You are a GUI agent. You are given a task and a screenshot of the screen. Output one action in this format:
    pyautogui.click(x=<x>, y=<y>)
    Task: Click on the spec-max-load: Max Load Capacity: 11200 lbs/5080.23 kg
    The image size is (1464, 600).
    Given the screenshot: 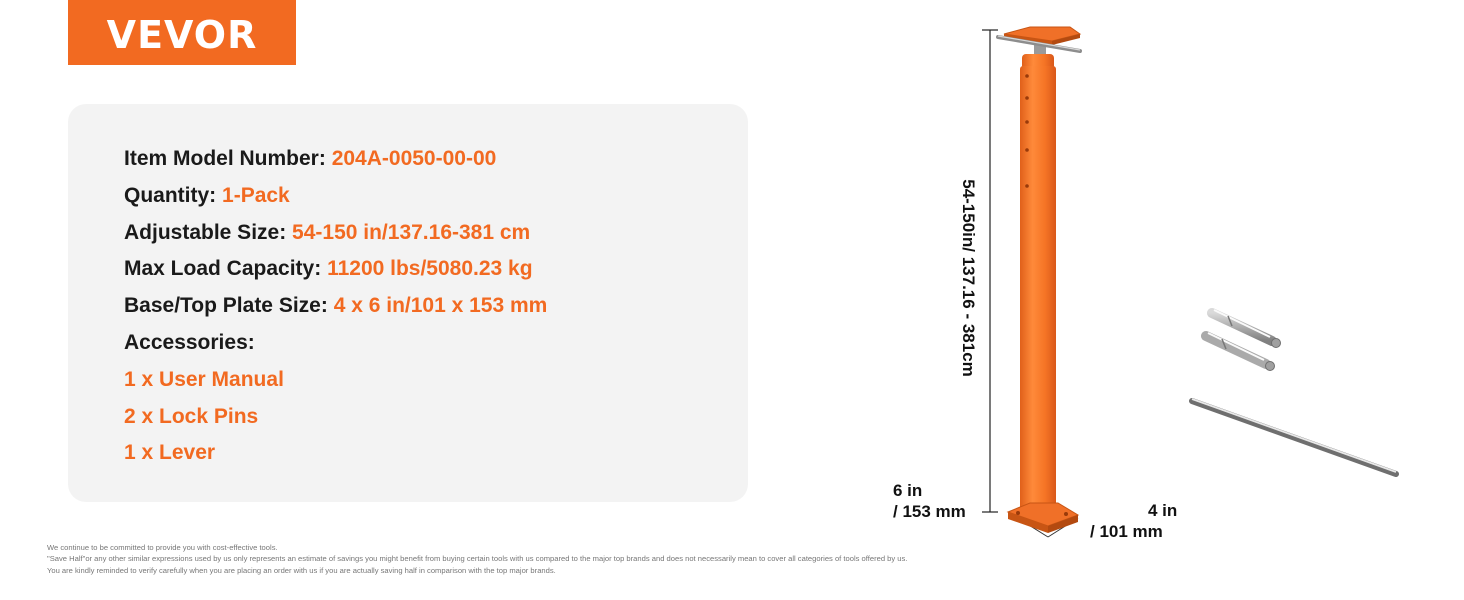 What is the action you would take?
    pyautogui.click(x=335, y=272)
    